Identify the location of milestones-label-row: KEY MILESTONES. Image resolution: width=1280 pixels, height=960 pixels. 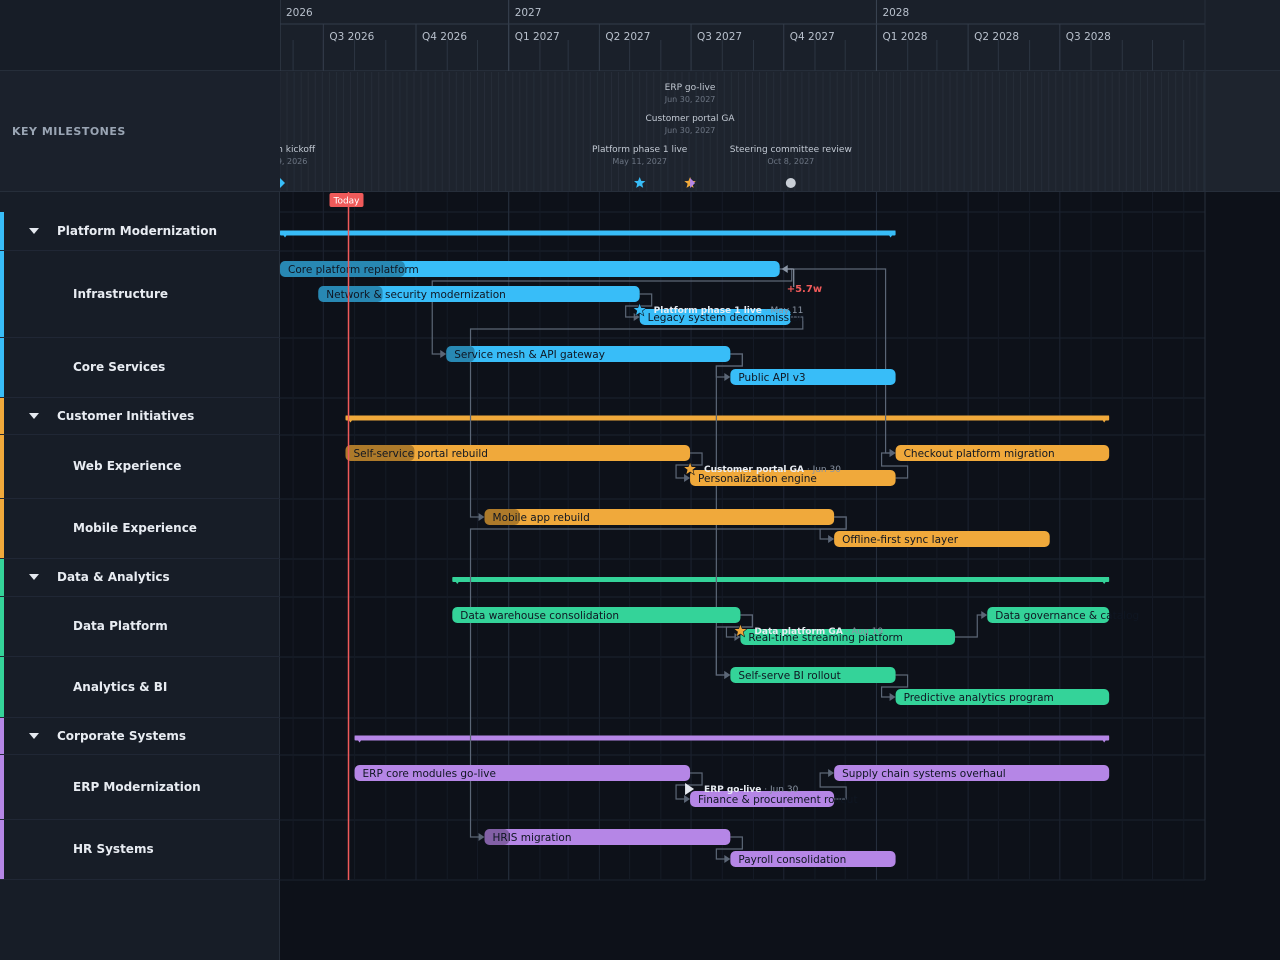
(140, 131).